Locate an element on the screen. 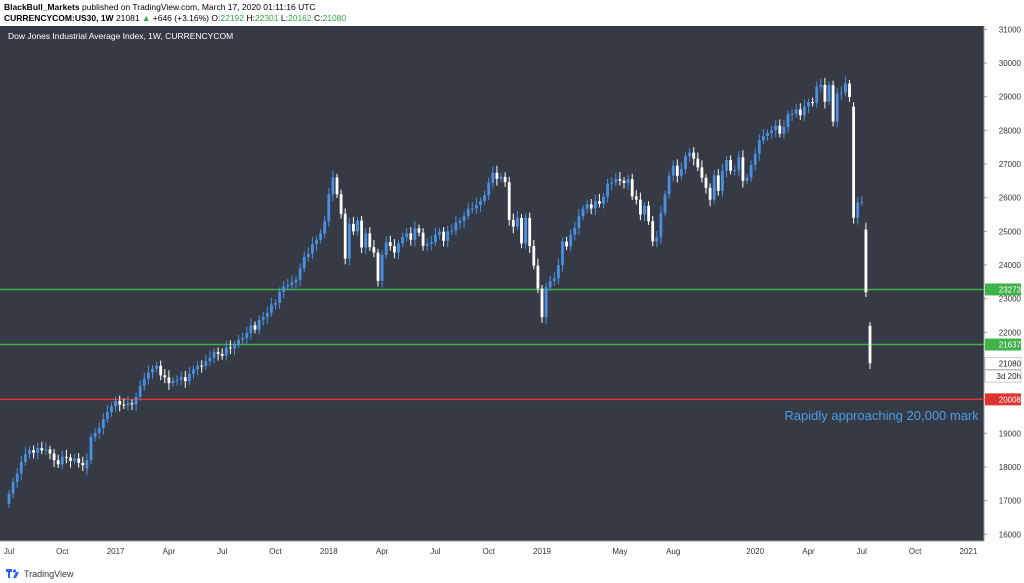  tradingview-logo-icon is located at coordinates (13, 574).